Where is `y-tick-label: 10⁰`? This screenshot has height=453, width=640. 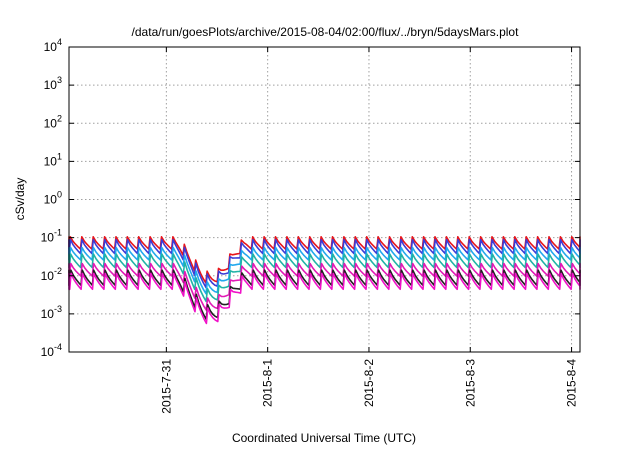 y-tick-label: 10⁰ is located at coordinates (53, 198).